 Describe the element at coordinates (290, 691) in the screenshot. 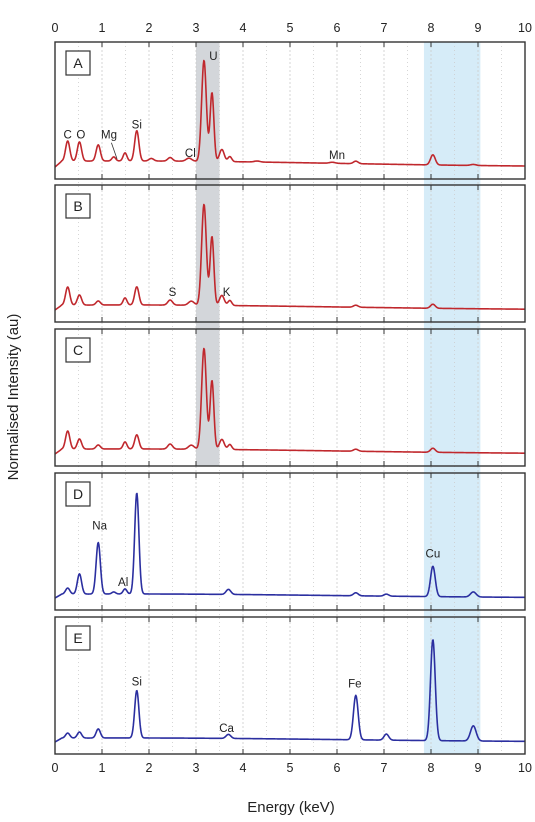

I see `spectrum-line-E` at that location.